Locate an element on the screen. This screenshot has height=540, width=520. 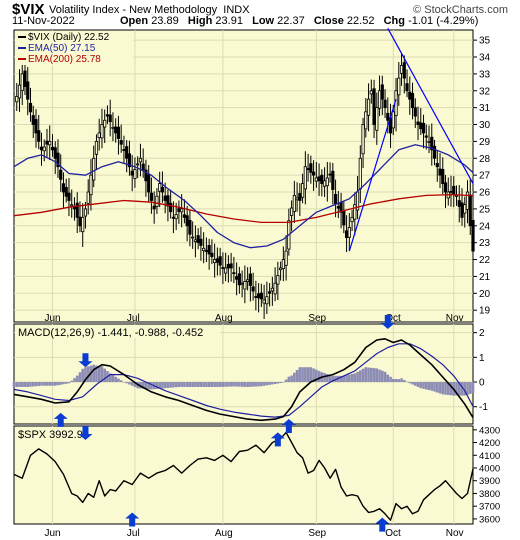
y-tick-label: 31 is located at coordinates (485, 108).